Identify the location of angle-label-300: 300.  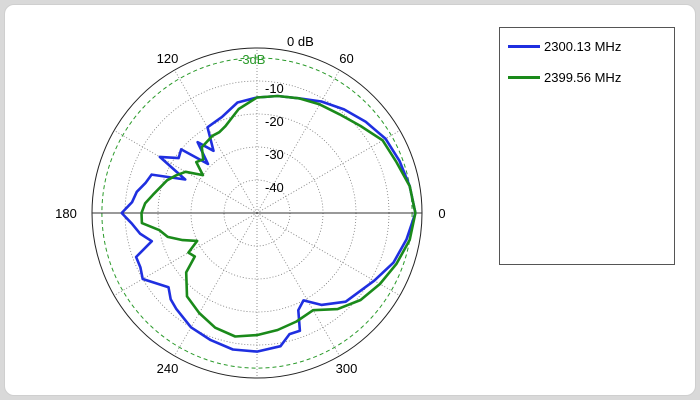
(347, 368).